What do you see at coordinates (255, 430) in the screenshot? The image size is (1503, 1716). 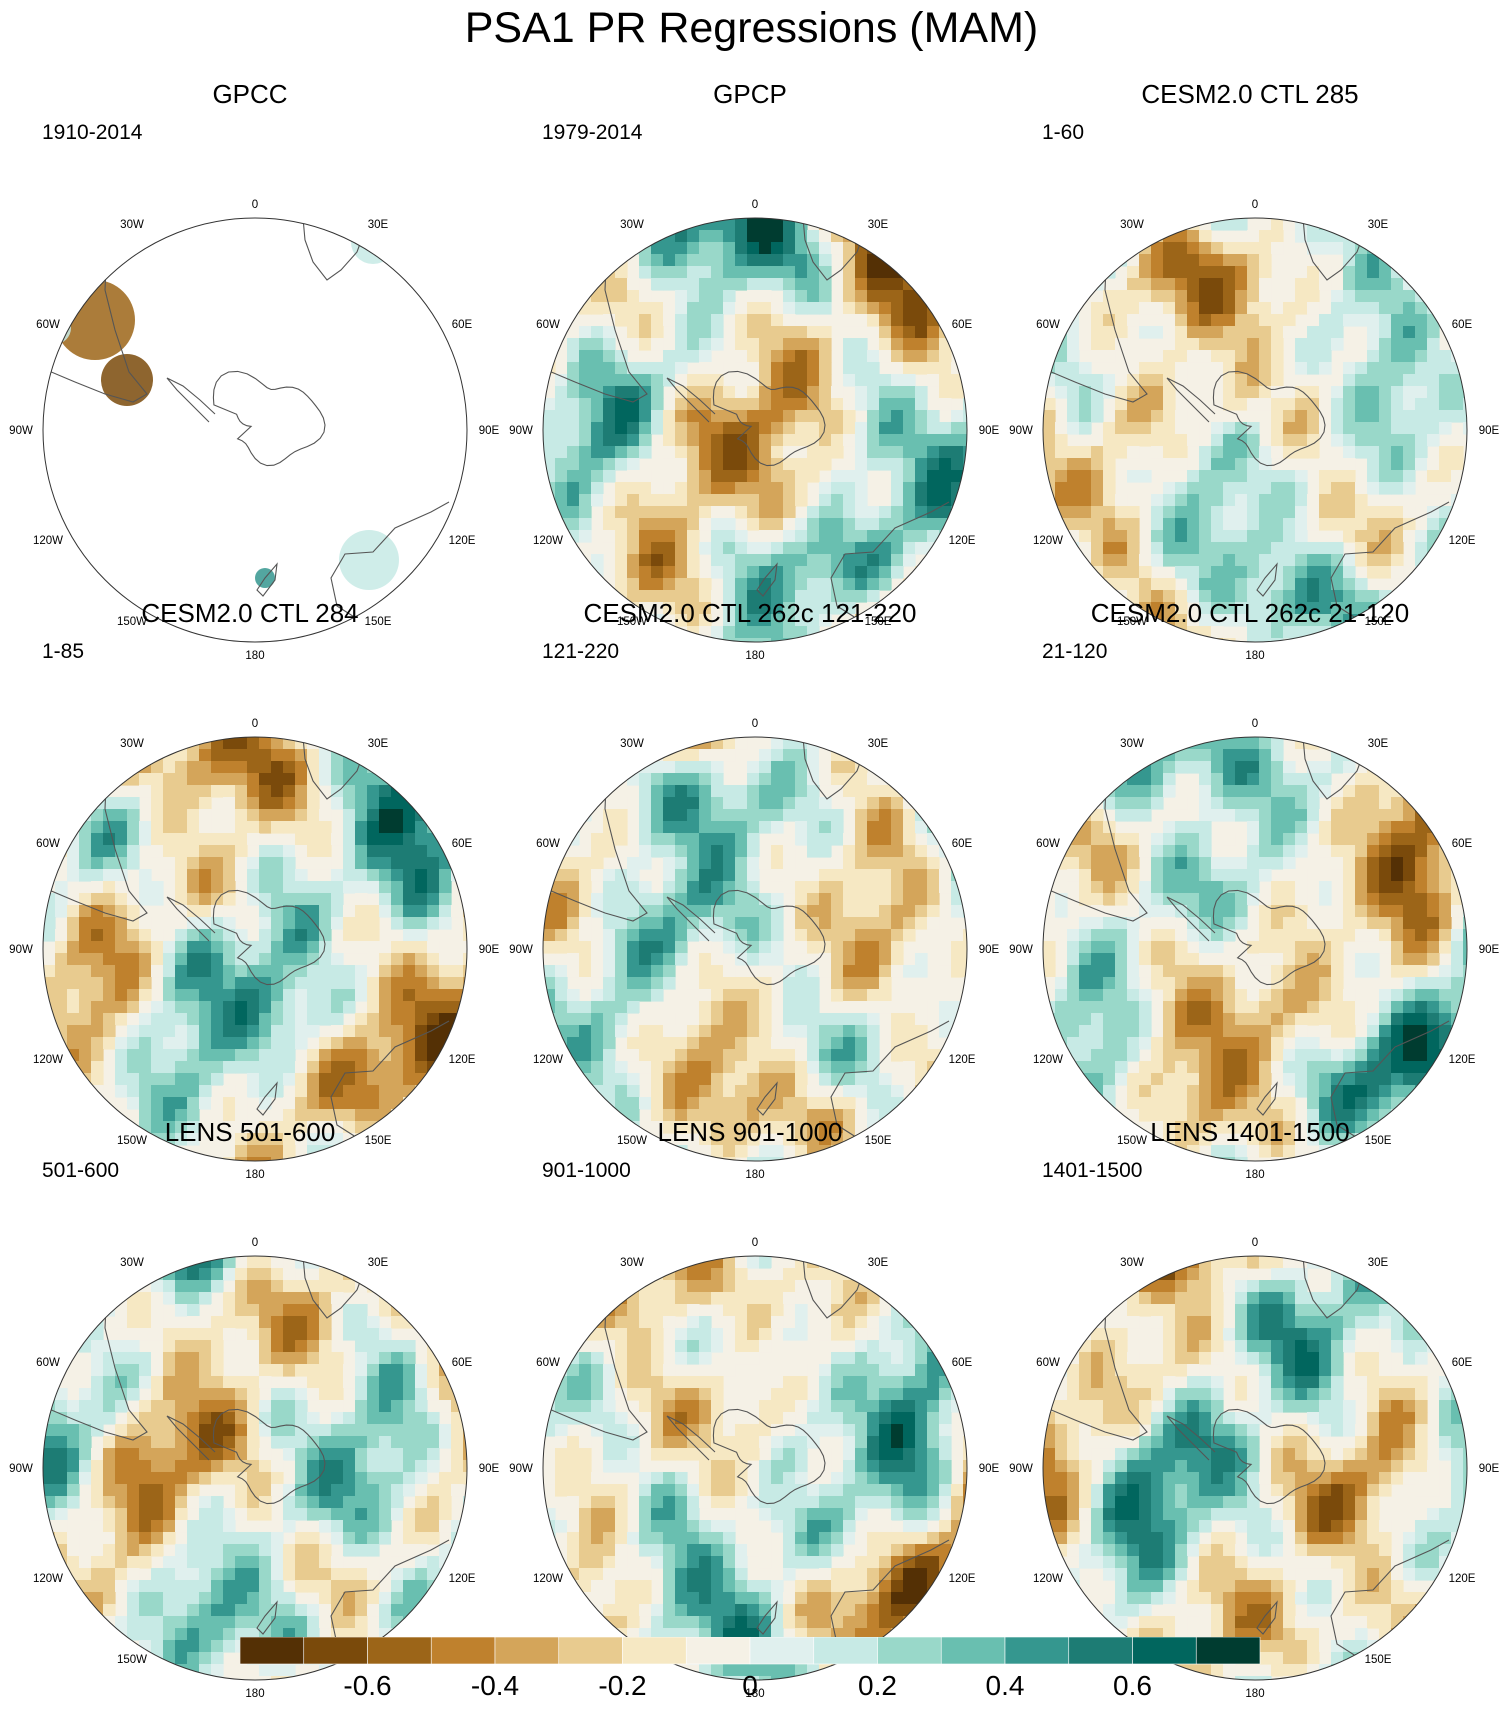 I see `map-background` at bounding box center [255, 430].